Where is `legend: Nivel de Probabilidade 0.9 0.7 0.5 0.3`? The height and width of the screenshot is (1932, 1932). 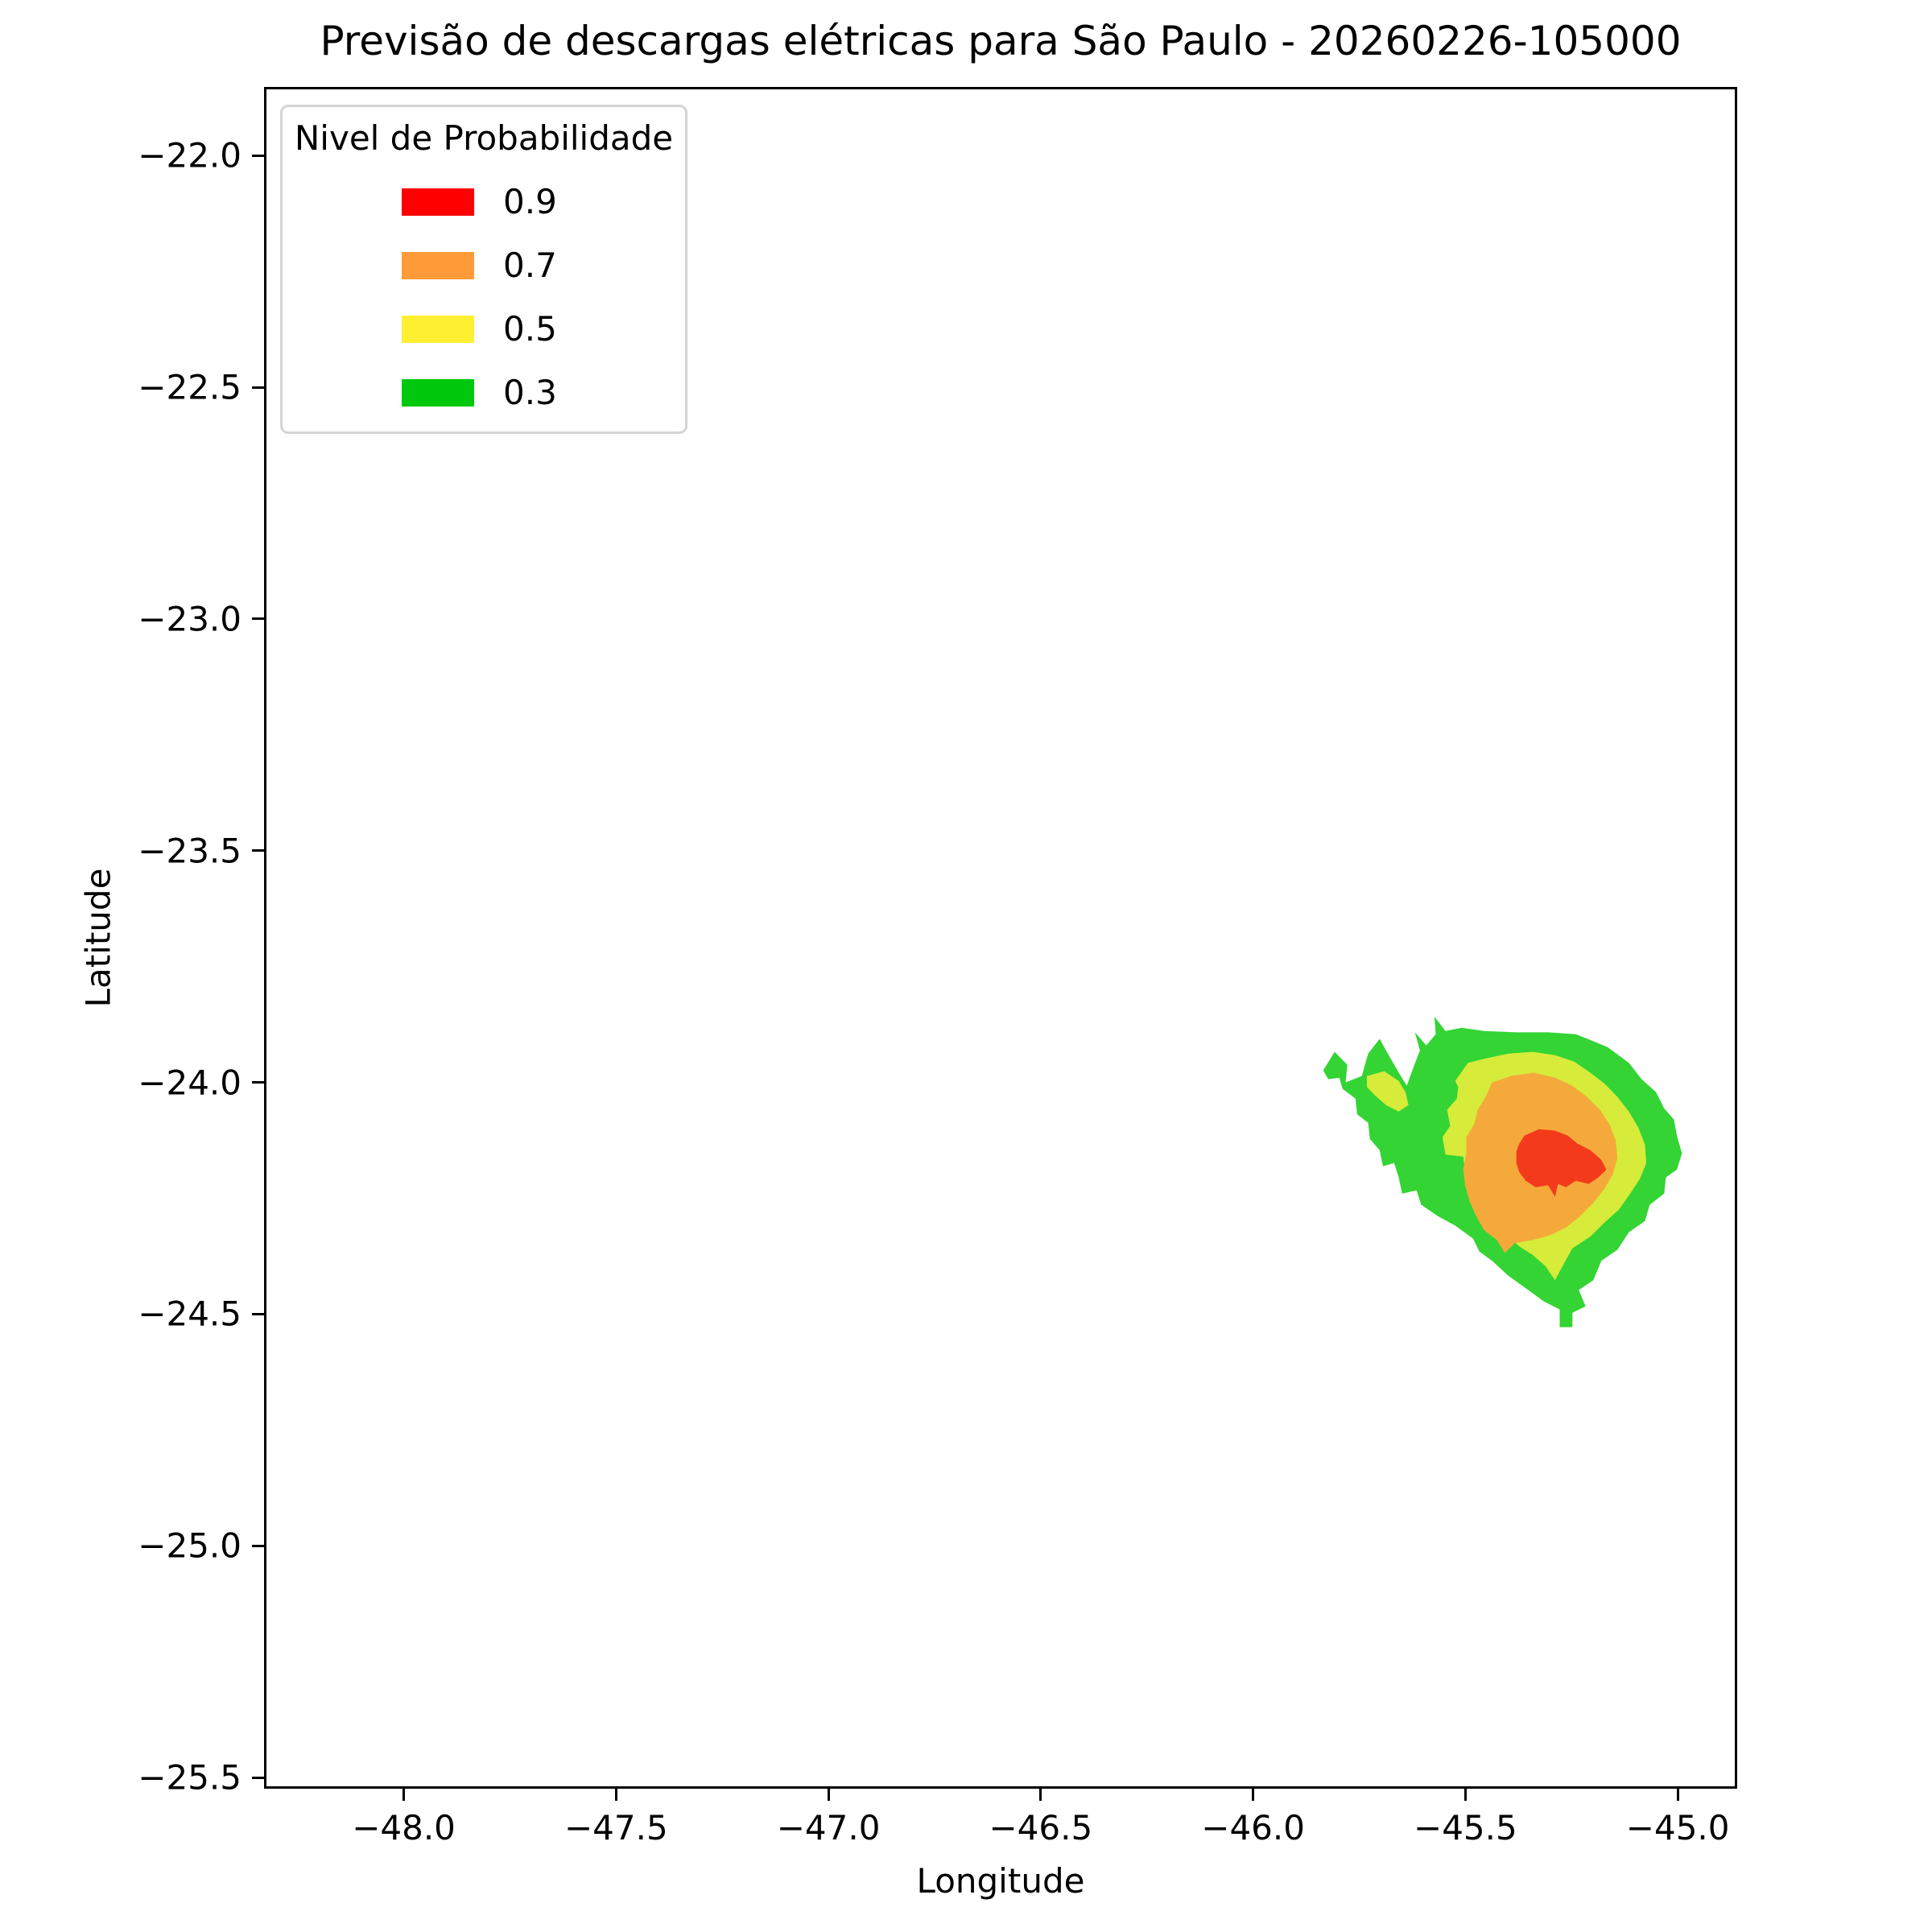
legend: Nivel de Probabilidade 0.9 0.7 0.5 0.3 is located at coordinates (483, 269).